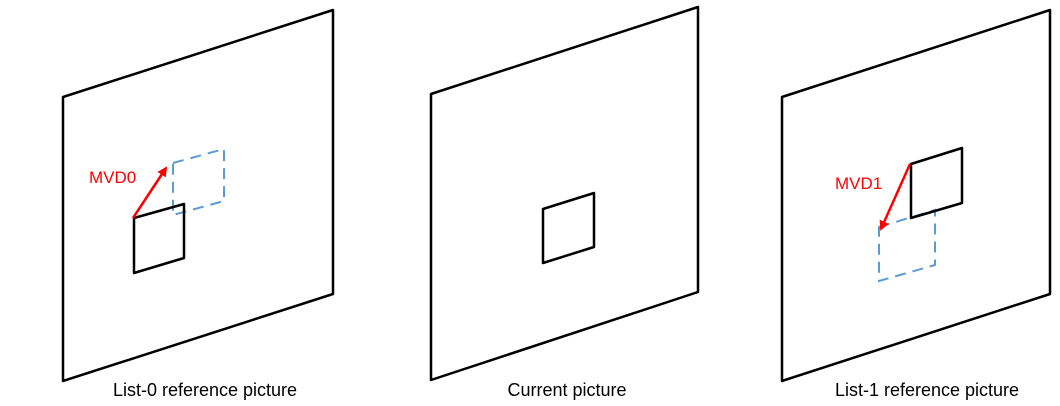 This screenshot has width=1060, height=406. What do you see at coordinates (568, 228) in the screenshot?
I see `current-block` at bounding box center [568, 228].